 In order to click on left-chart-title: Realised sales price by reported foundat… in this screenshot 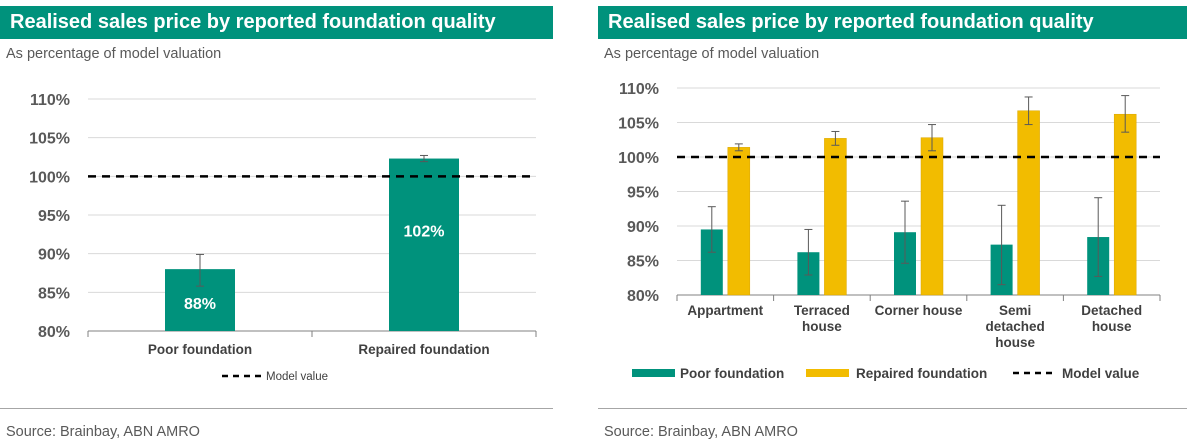, I will do `click(276, 22)`.